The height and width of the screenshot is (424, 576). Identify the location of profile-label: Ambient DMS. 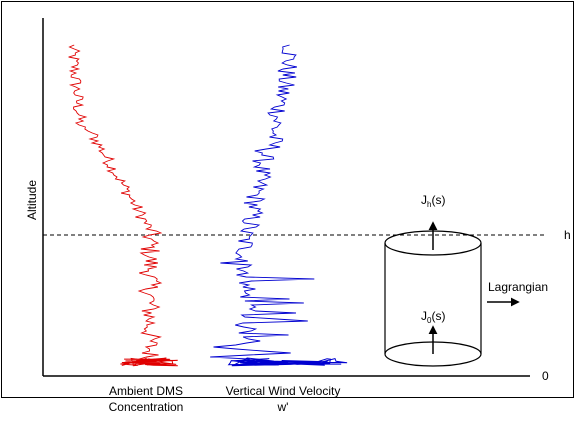
(146, 391).